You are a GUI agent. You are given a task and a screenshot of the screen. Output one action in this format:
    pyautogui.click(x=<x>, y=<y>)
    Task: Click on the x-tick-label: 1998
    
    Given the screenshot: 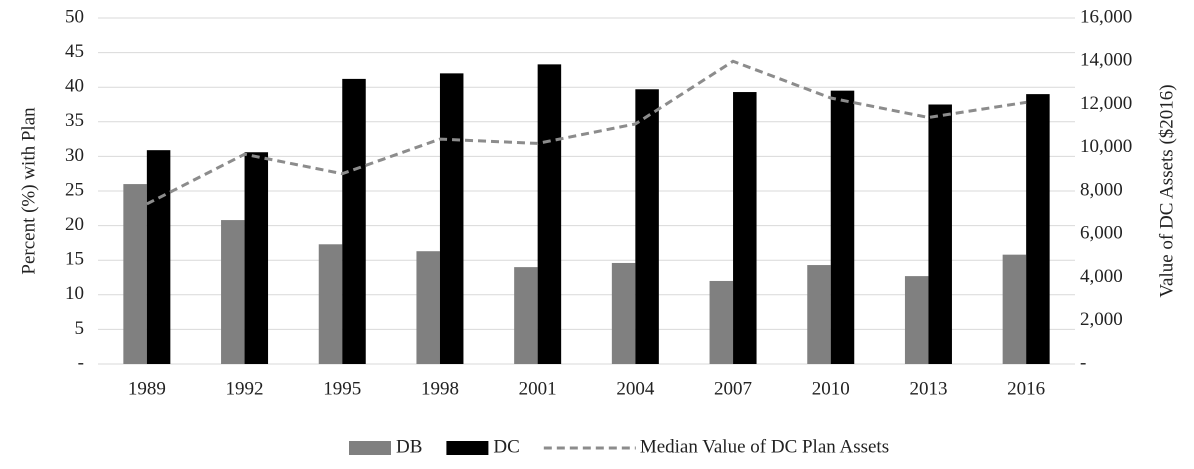 What is the action you would take?
    pyautogui.click(x=440, y=388)
    